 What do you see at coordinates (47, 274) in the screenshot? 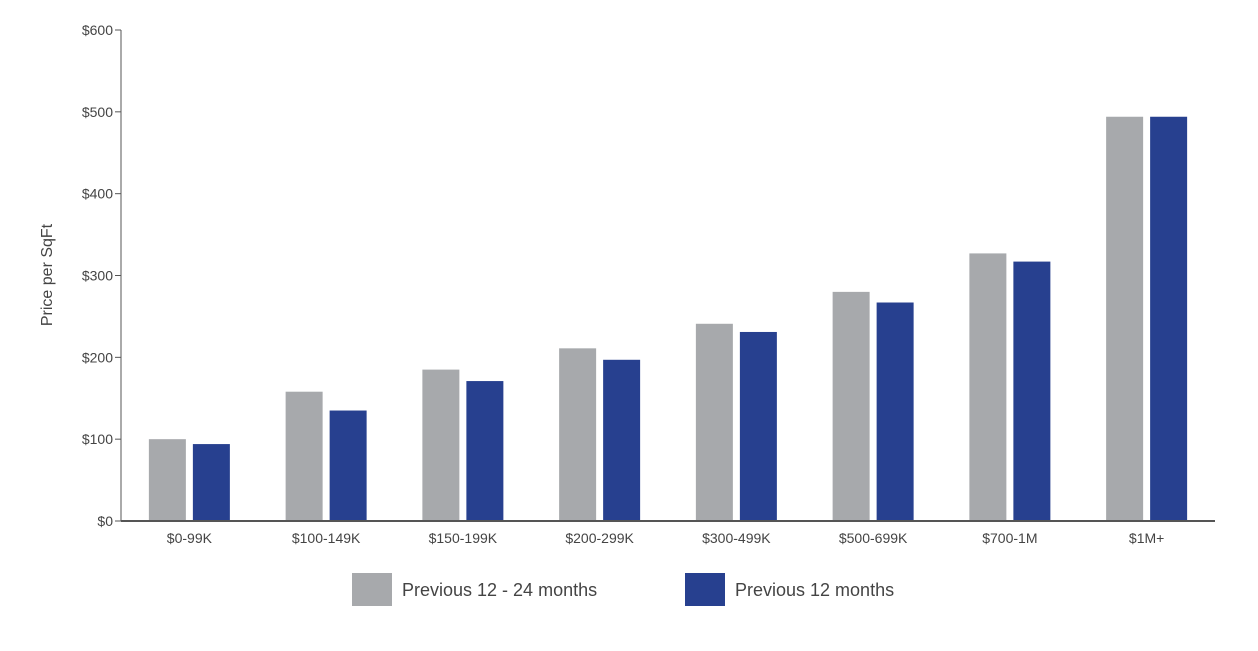
I see `y-axis-title: Price per SqFt` at bounding box center [47, 274].